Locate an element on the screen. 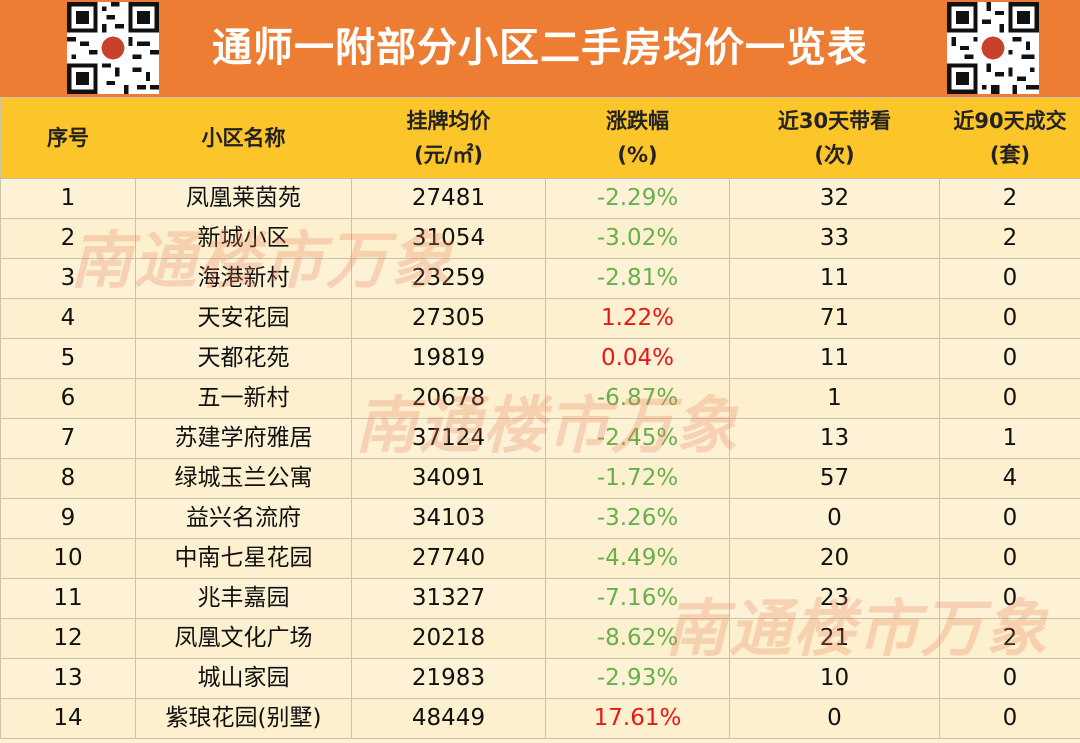 The width and height of the screenshot is (1080, 743). cell-index: 5 is located at coordinates (68, 358).